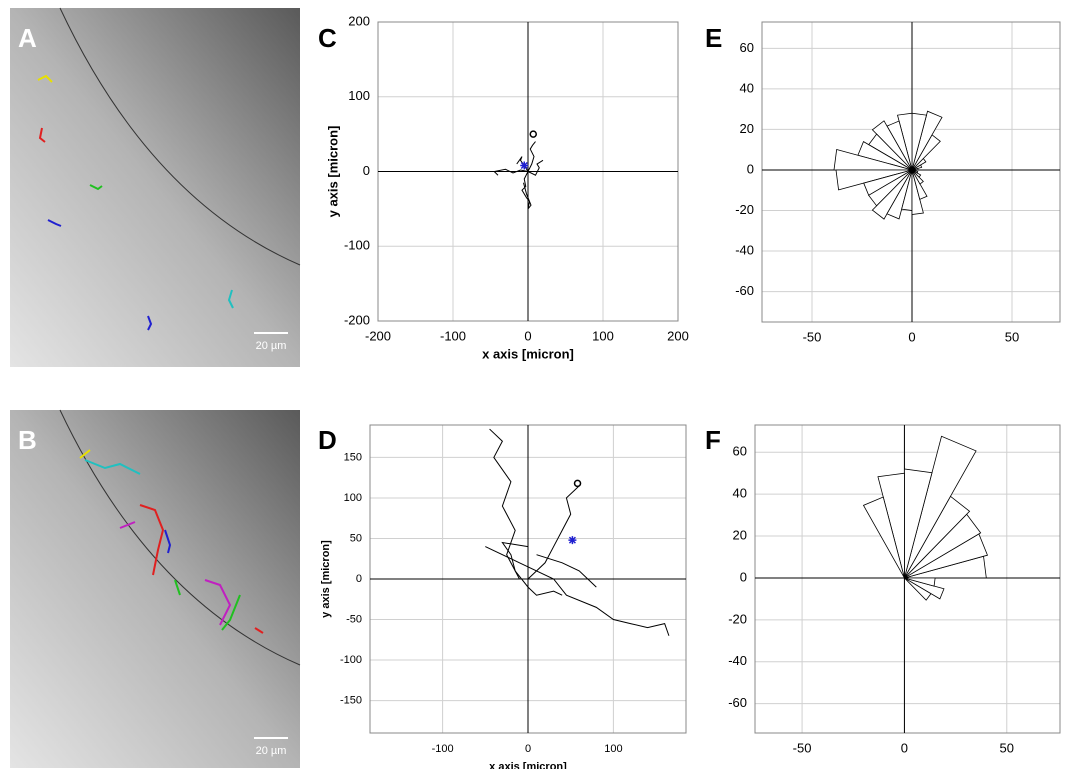  I want to click on y-tick-label: -50, so click(354, 619).